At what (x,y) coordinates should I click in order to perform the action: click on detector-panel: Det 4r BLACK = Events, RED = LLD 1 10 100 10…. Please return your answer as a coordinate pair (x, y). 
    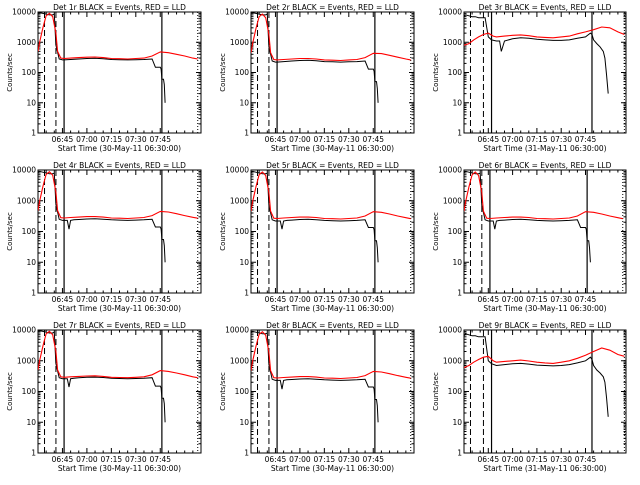
    Looking at the image, I should click on (104, 237).